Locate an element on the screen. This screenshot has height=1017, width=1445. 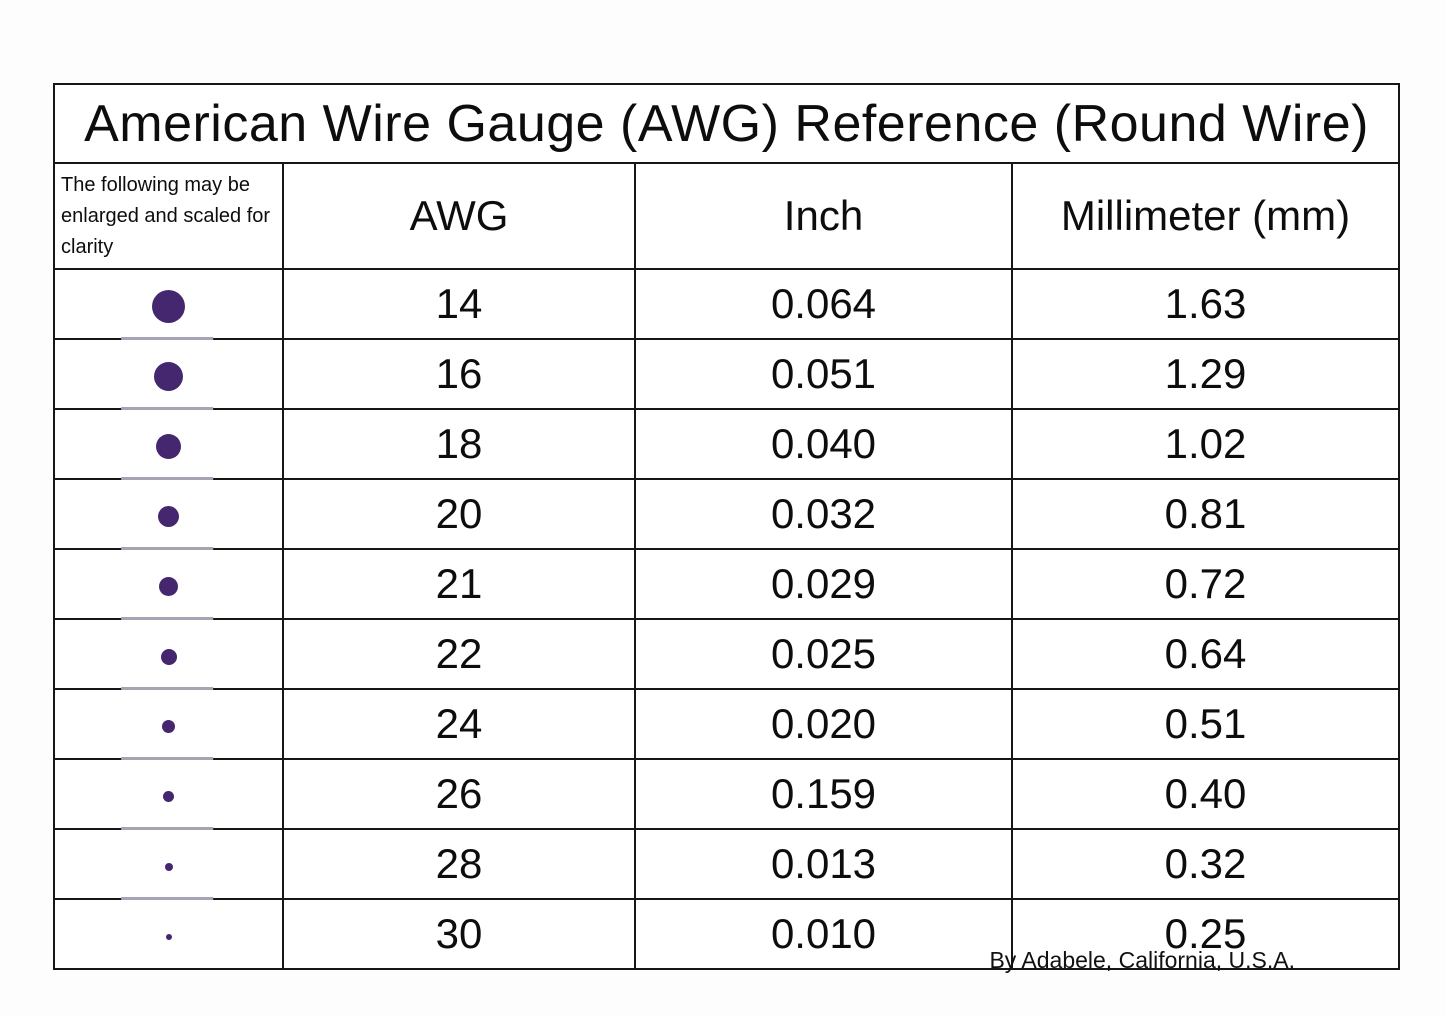
mm-value: 0.40 is located at coordinates (1205, 794).